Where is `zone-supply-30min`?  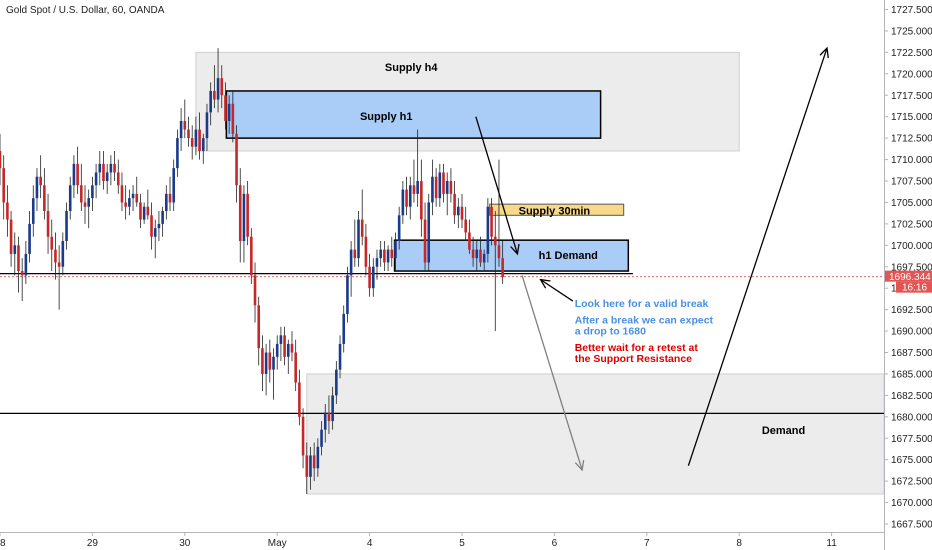
zone-supply-30min is located at coordinates (557, 209).